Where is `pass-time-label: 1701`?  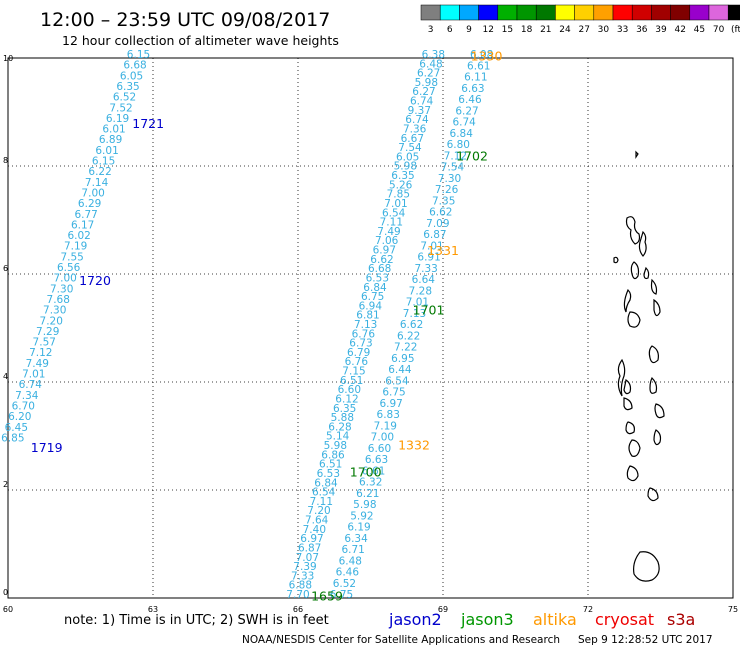
pass-time-label: 1701 is located at coordinates (429, 310).